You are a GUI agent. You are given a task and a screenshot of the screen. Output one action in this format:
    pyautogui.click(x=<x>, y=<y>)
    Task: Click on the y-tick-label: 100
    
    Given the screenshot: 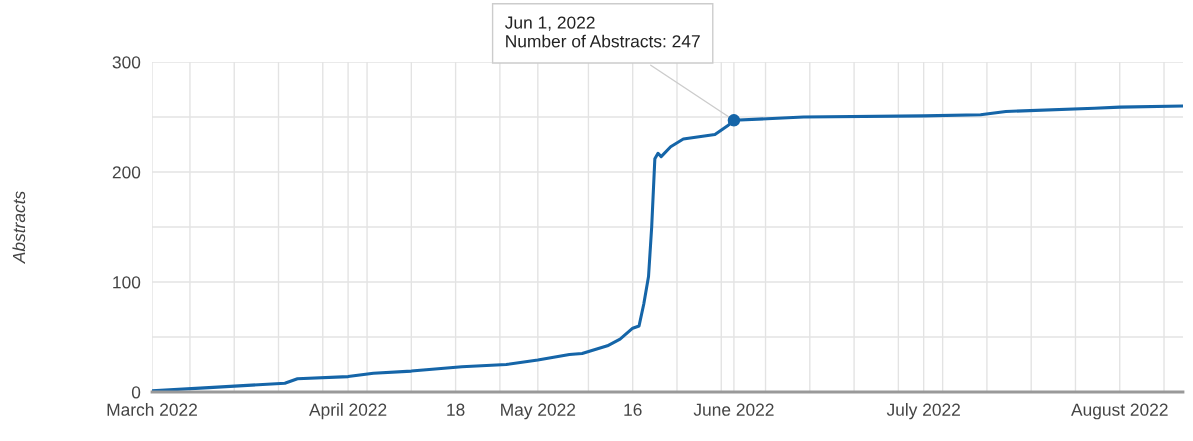 What is the action you would take?
    pyautogui.click(x=127, y=282)
    